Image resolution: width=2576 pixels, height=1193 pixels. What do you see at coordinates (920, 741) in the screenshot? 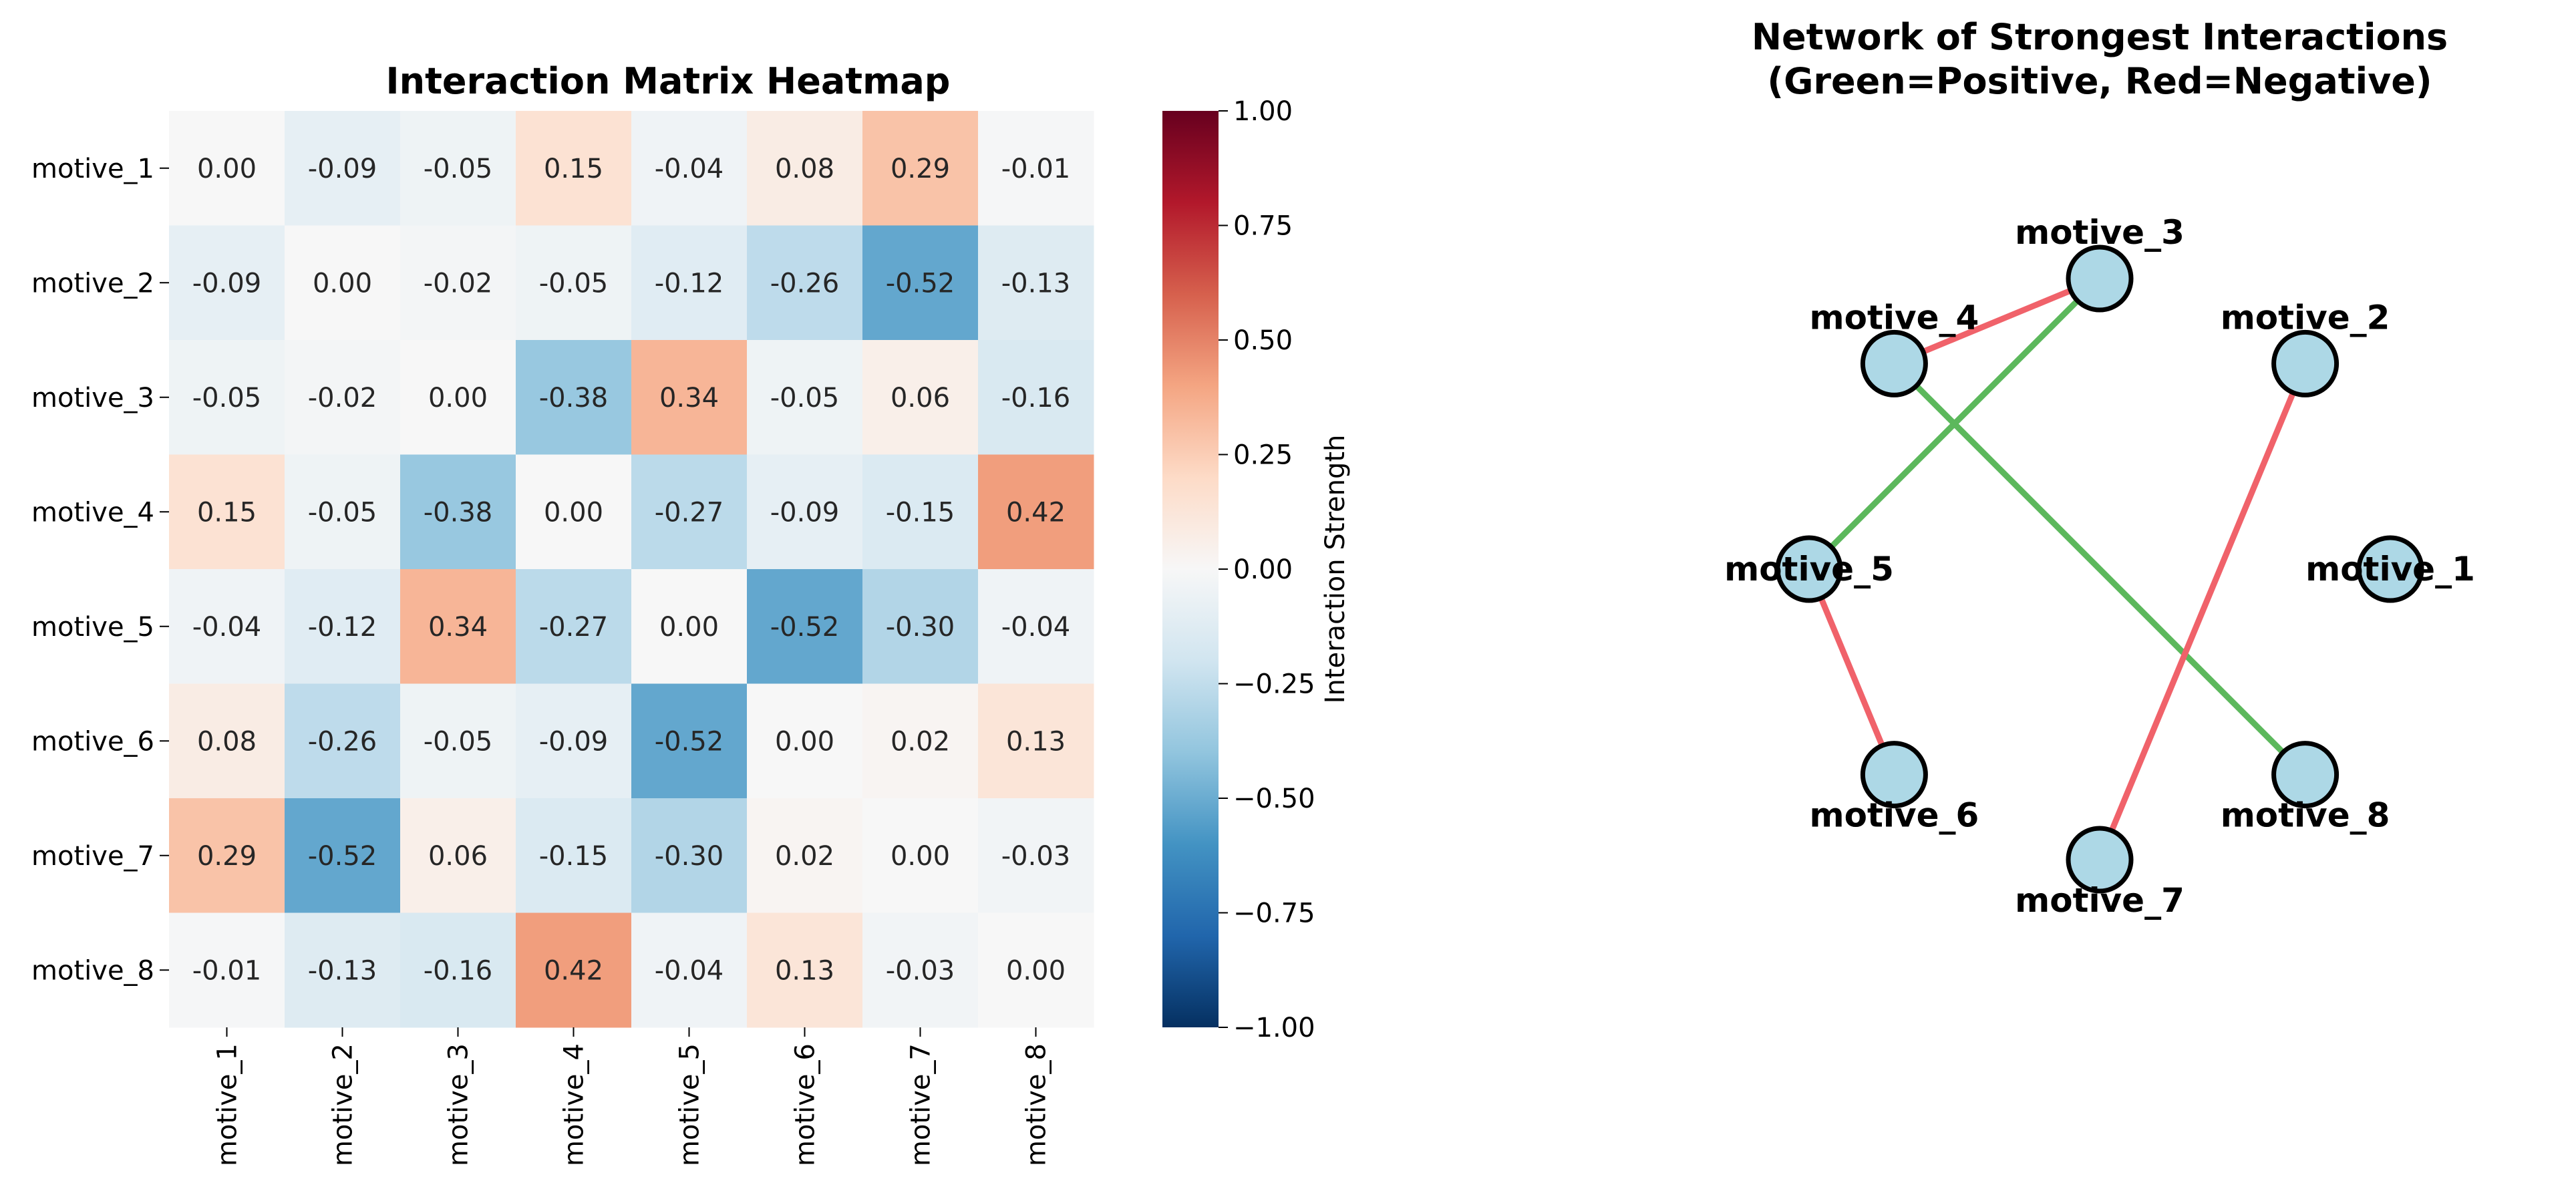
I see `heatmap-cell-value: 0.02` at bounding box center [920, 741].